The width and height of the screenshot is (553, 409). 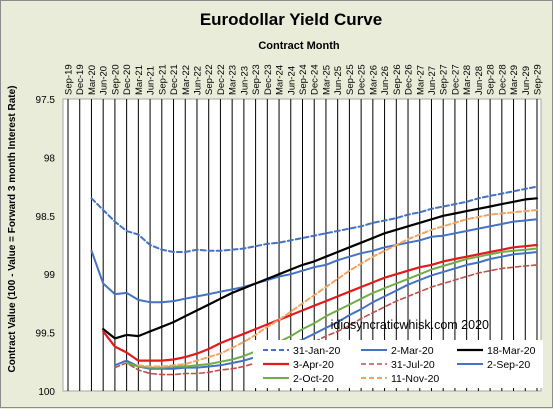 I want to click on legend-label: 11-Nov-20, so click(x=415, y=379).